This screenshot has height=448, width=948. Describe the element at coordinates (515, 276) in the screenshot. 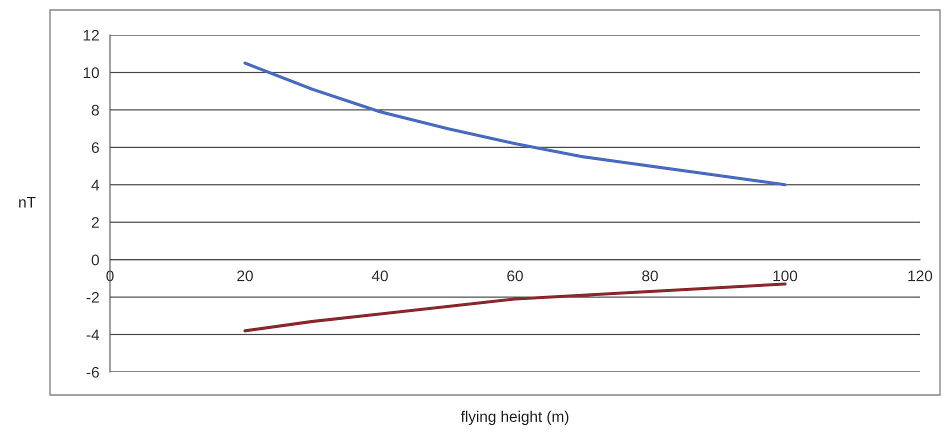

I see `x-tick-label: 60` at that location.